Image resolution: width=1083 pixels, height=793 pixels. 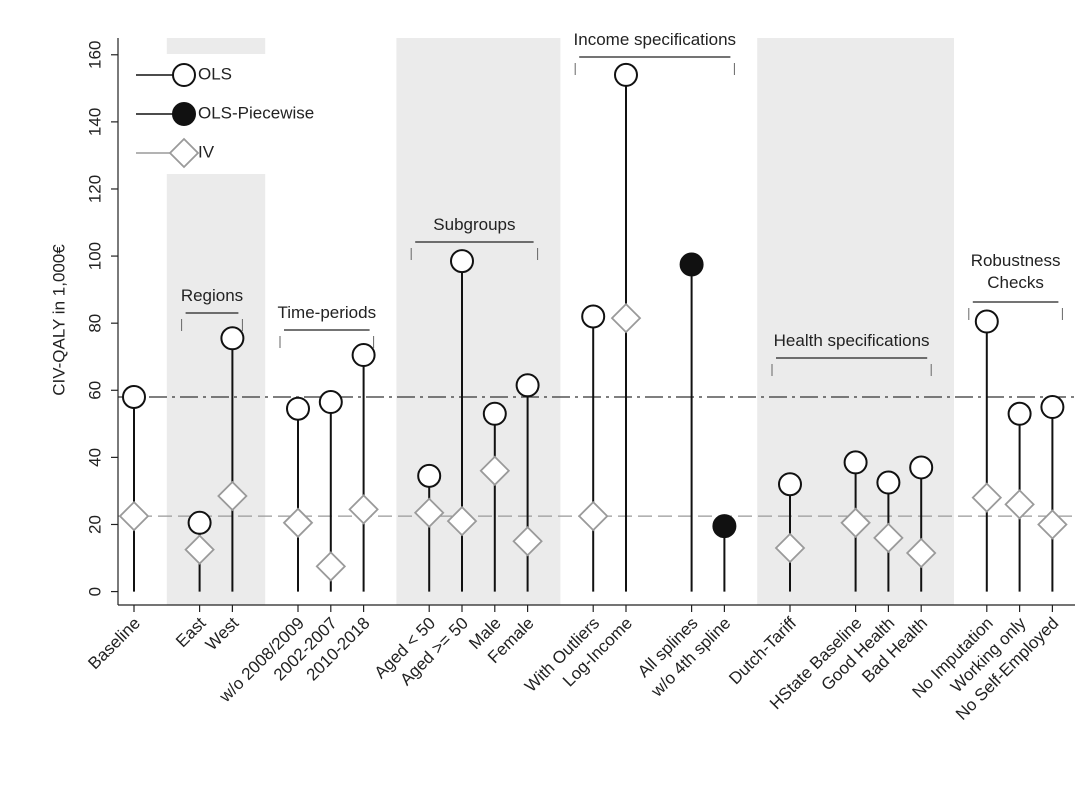 What do you see at coordinates (1015, 271) in the screenshot?
I see `group-label: Robustness Checks` at bounding box center [1015, 271].